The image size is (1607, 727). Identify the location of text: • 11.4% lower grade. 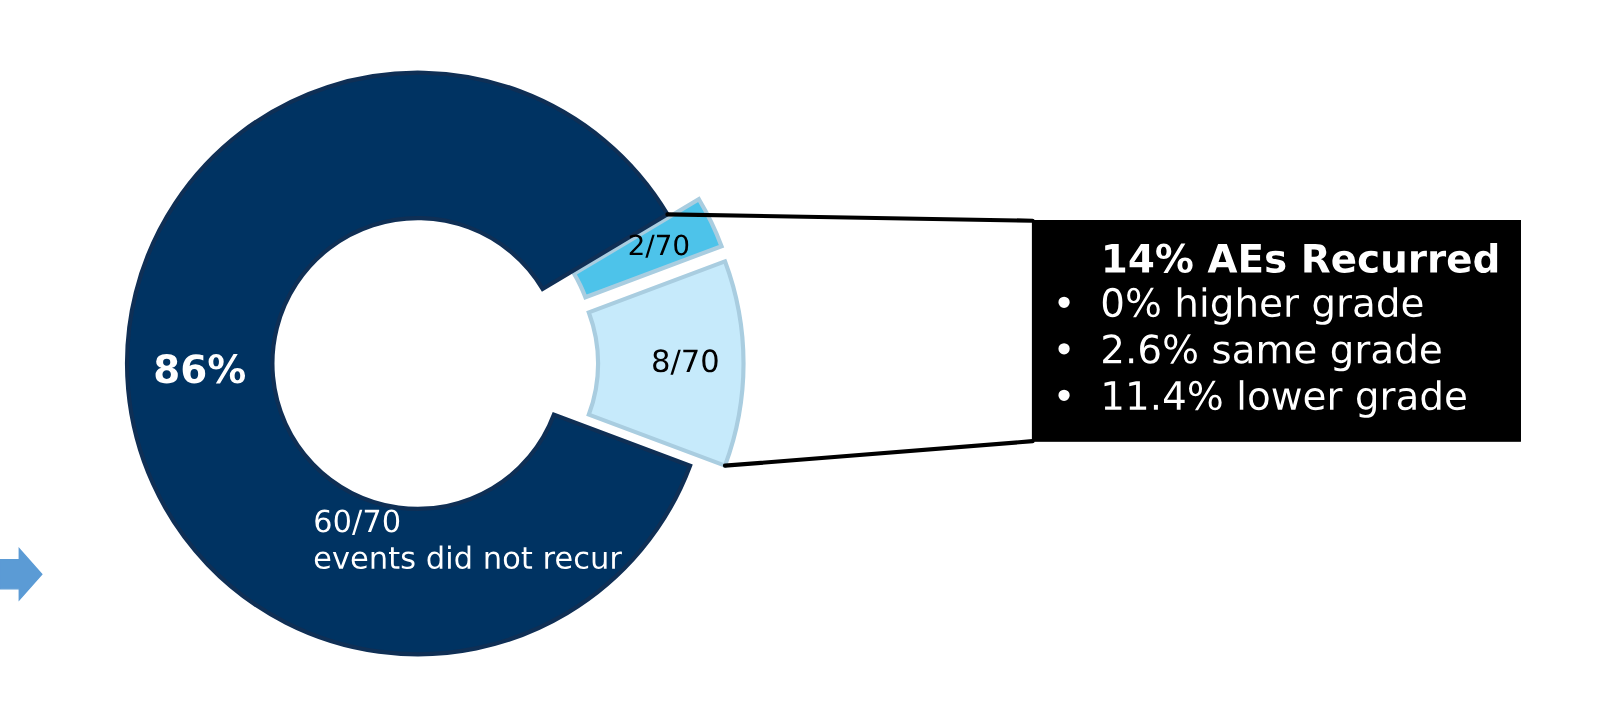
(1262, 399).